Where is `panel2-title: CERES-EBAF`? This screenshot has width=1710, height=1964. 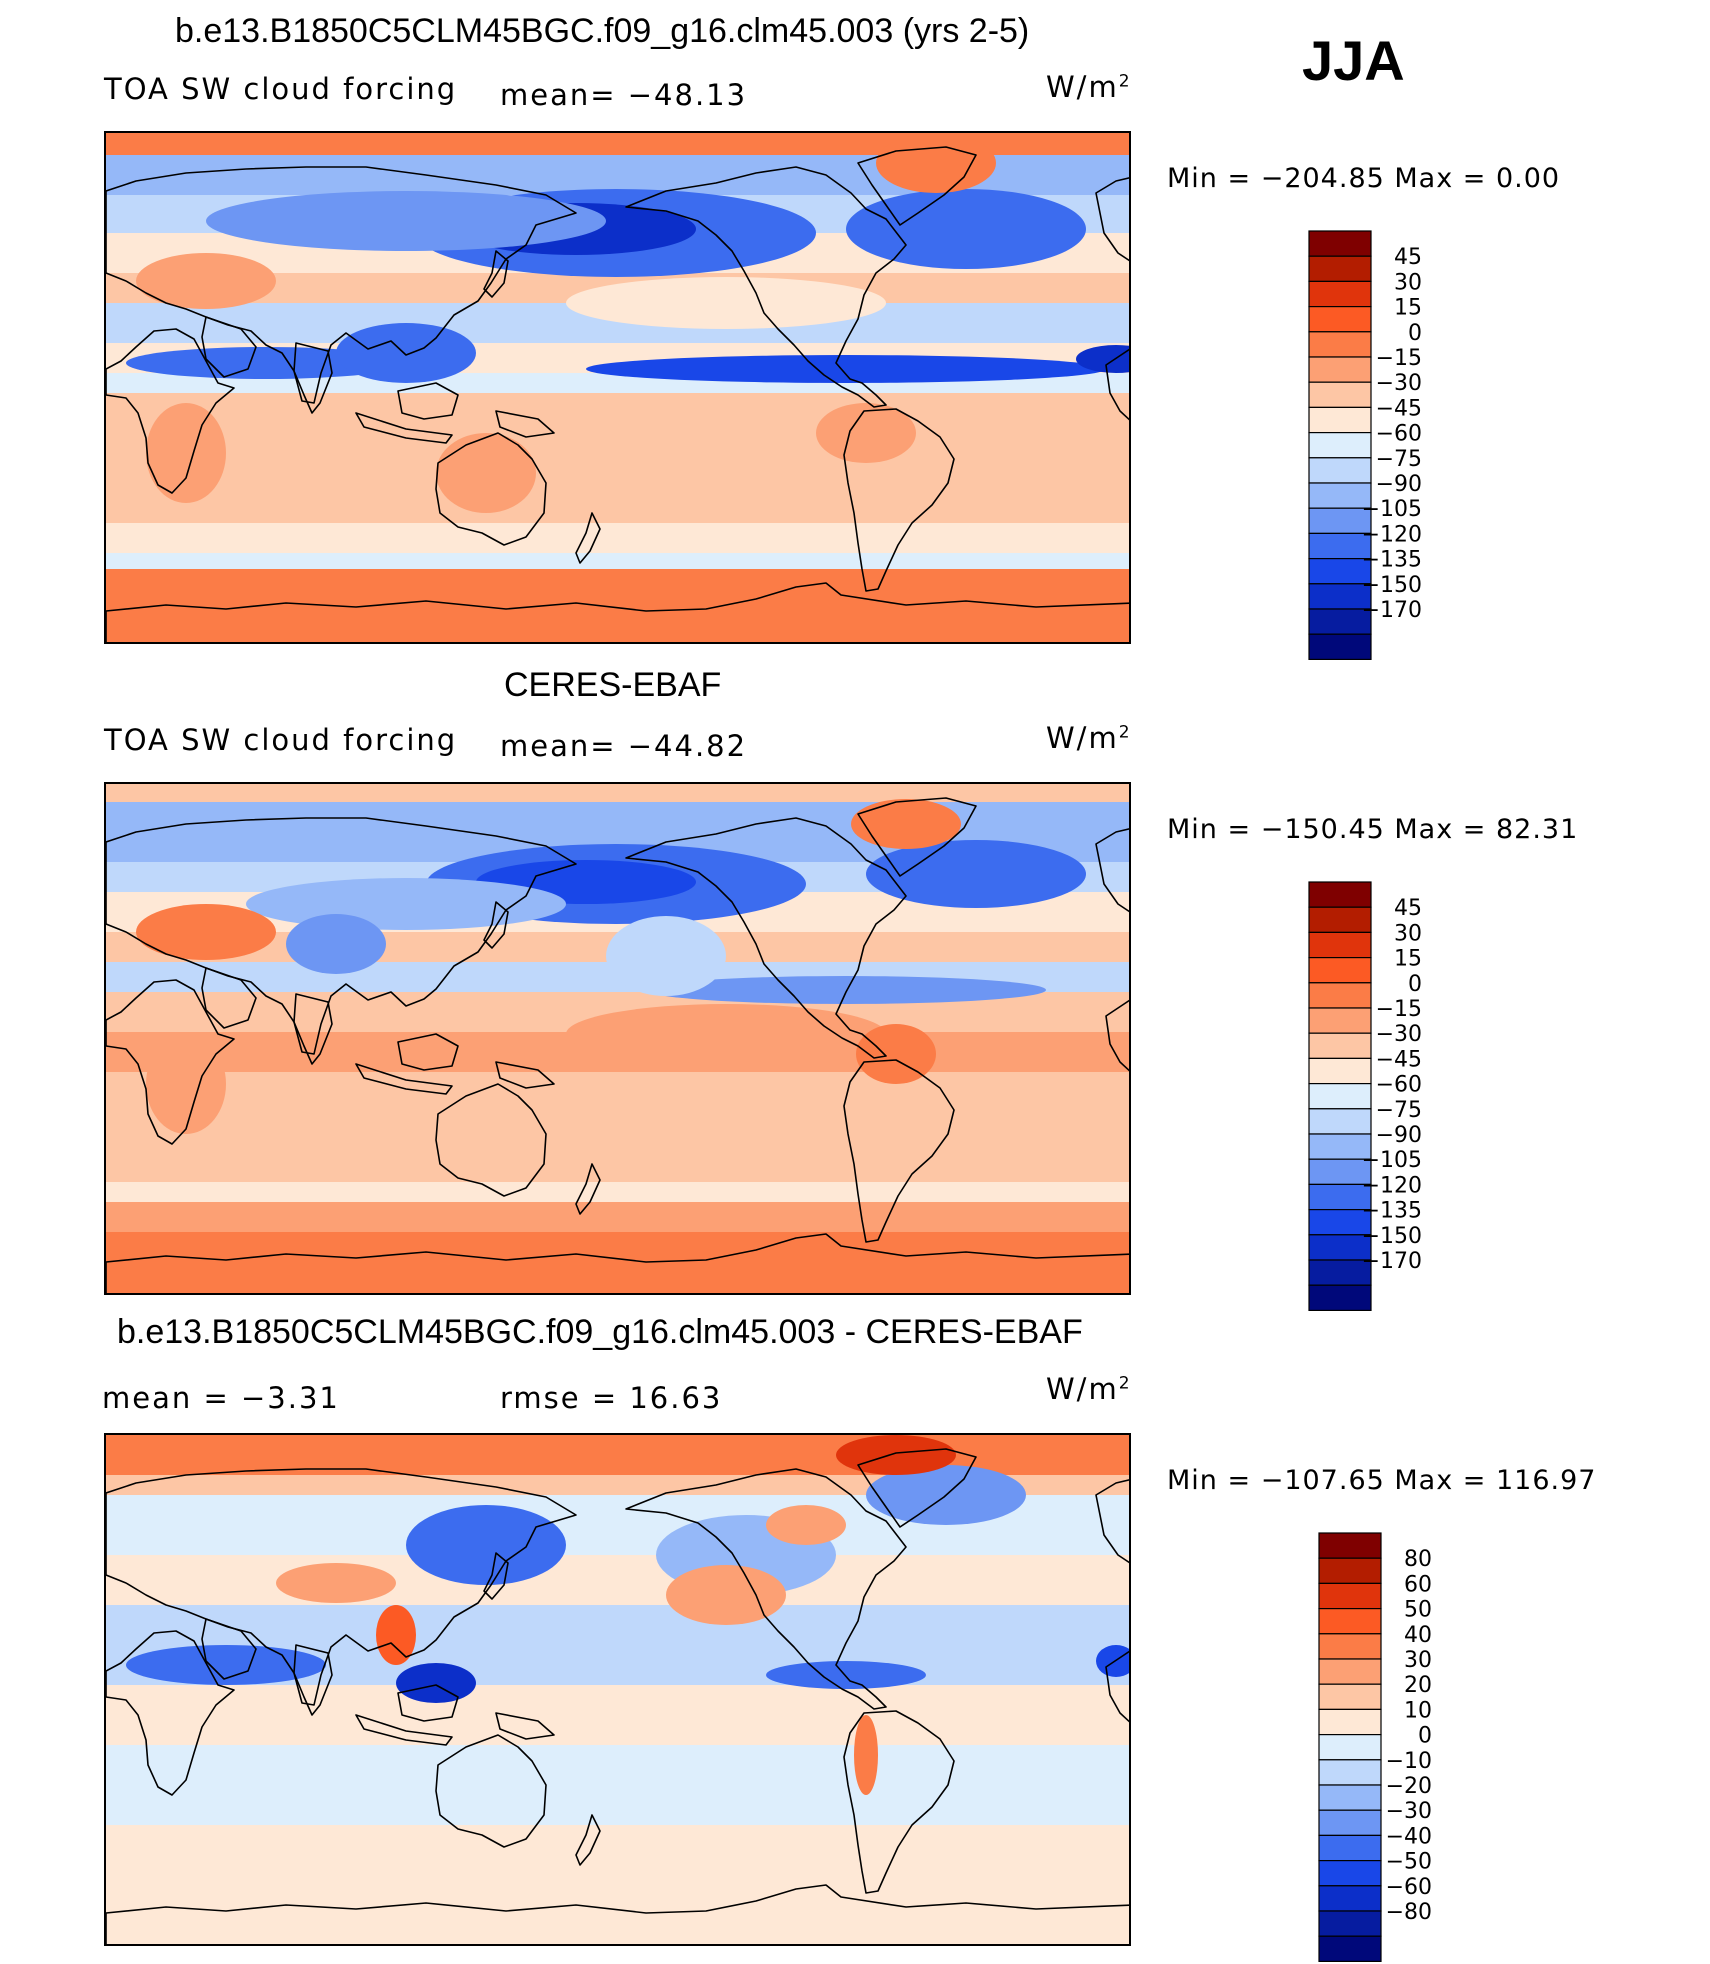 panel2-title: CERES-EBAF is located at coordinates (613, 685).